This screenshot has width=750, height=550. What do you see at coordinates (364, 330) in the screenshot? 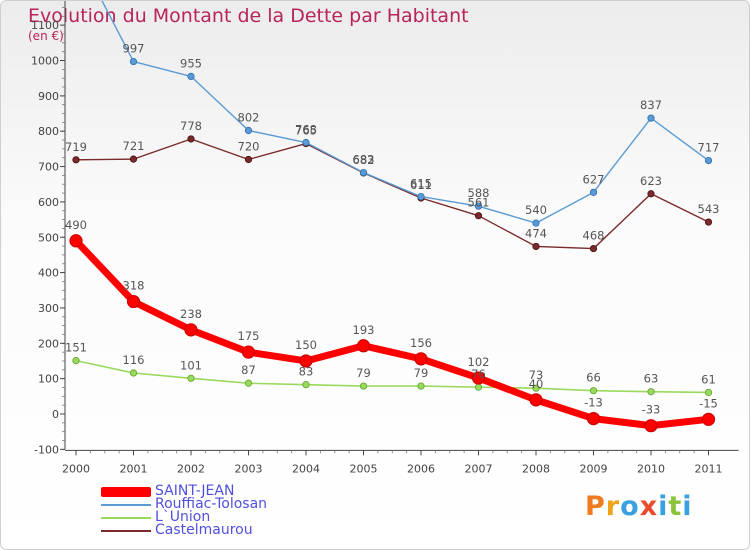
I see `data-label: 193` at bounding box center [364, 330].